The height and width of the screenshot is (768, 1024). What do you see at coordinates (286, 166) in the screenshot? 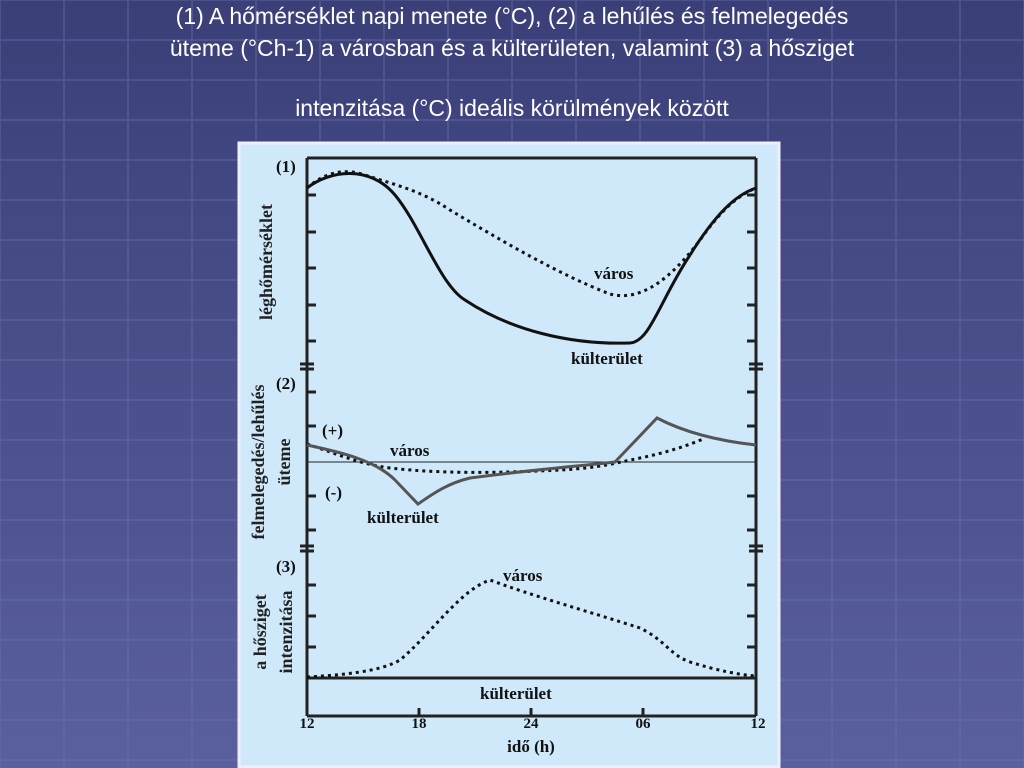
I see `panel-label: (1)` at bounding box center [286, 166].